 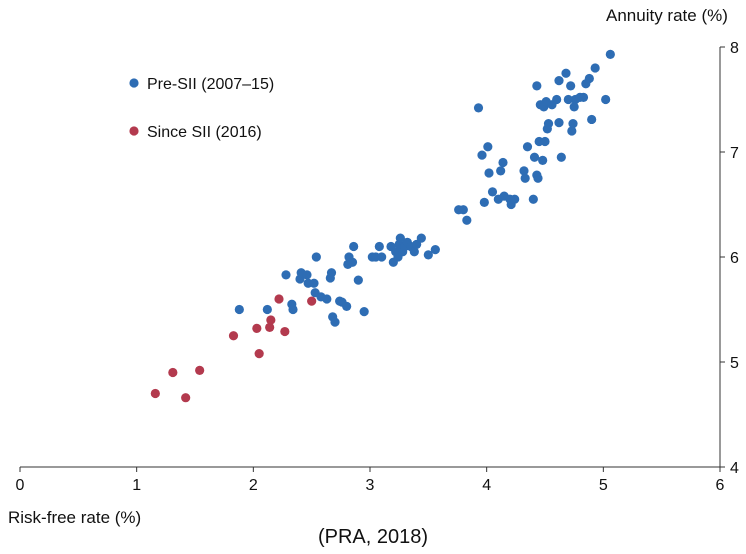 I want to click on x-tick-label: 5, so click(x=603, y=485).